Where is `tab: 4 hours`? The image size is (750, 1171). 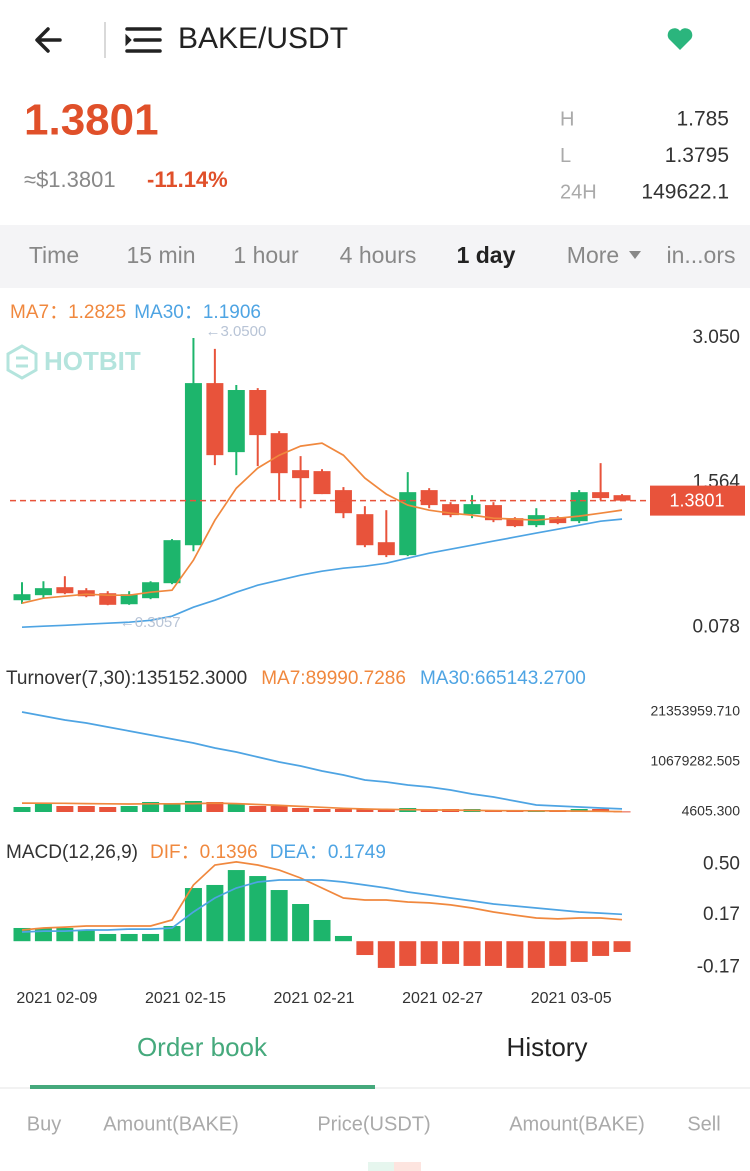 tab: 4 hours is located at coordinates (378, 255).